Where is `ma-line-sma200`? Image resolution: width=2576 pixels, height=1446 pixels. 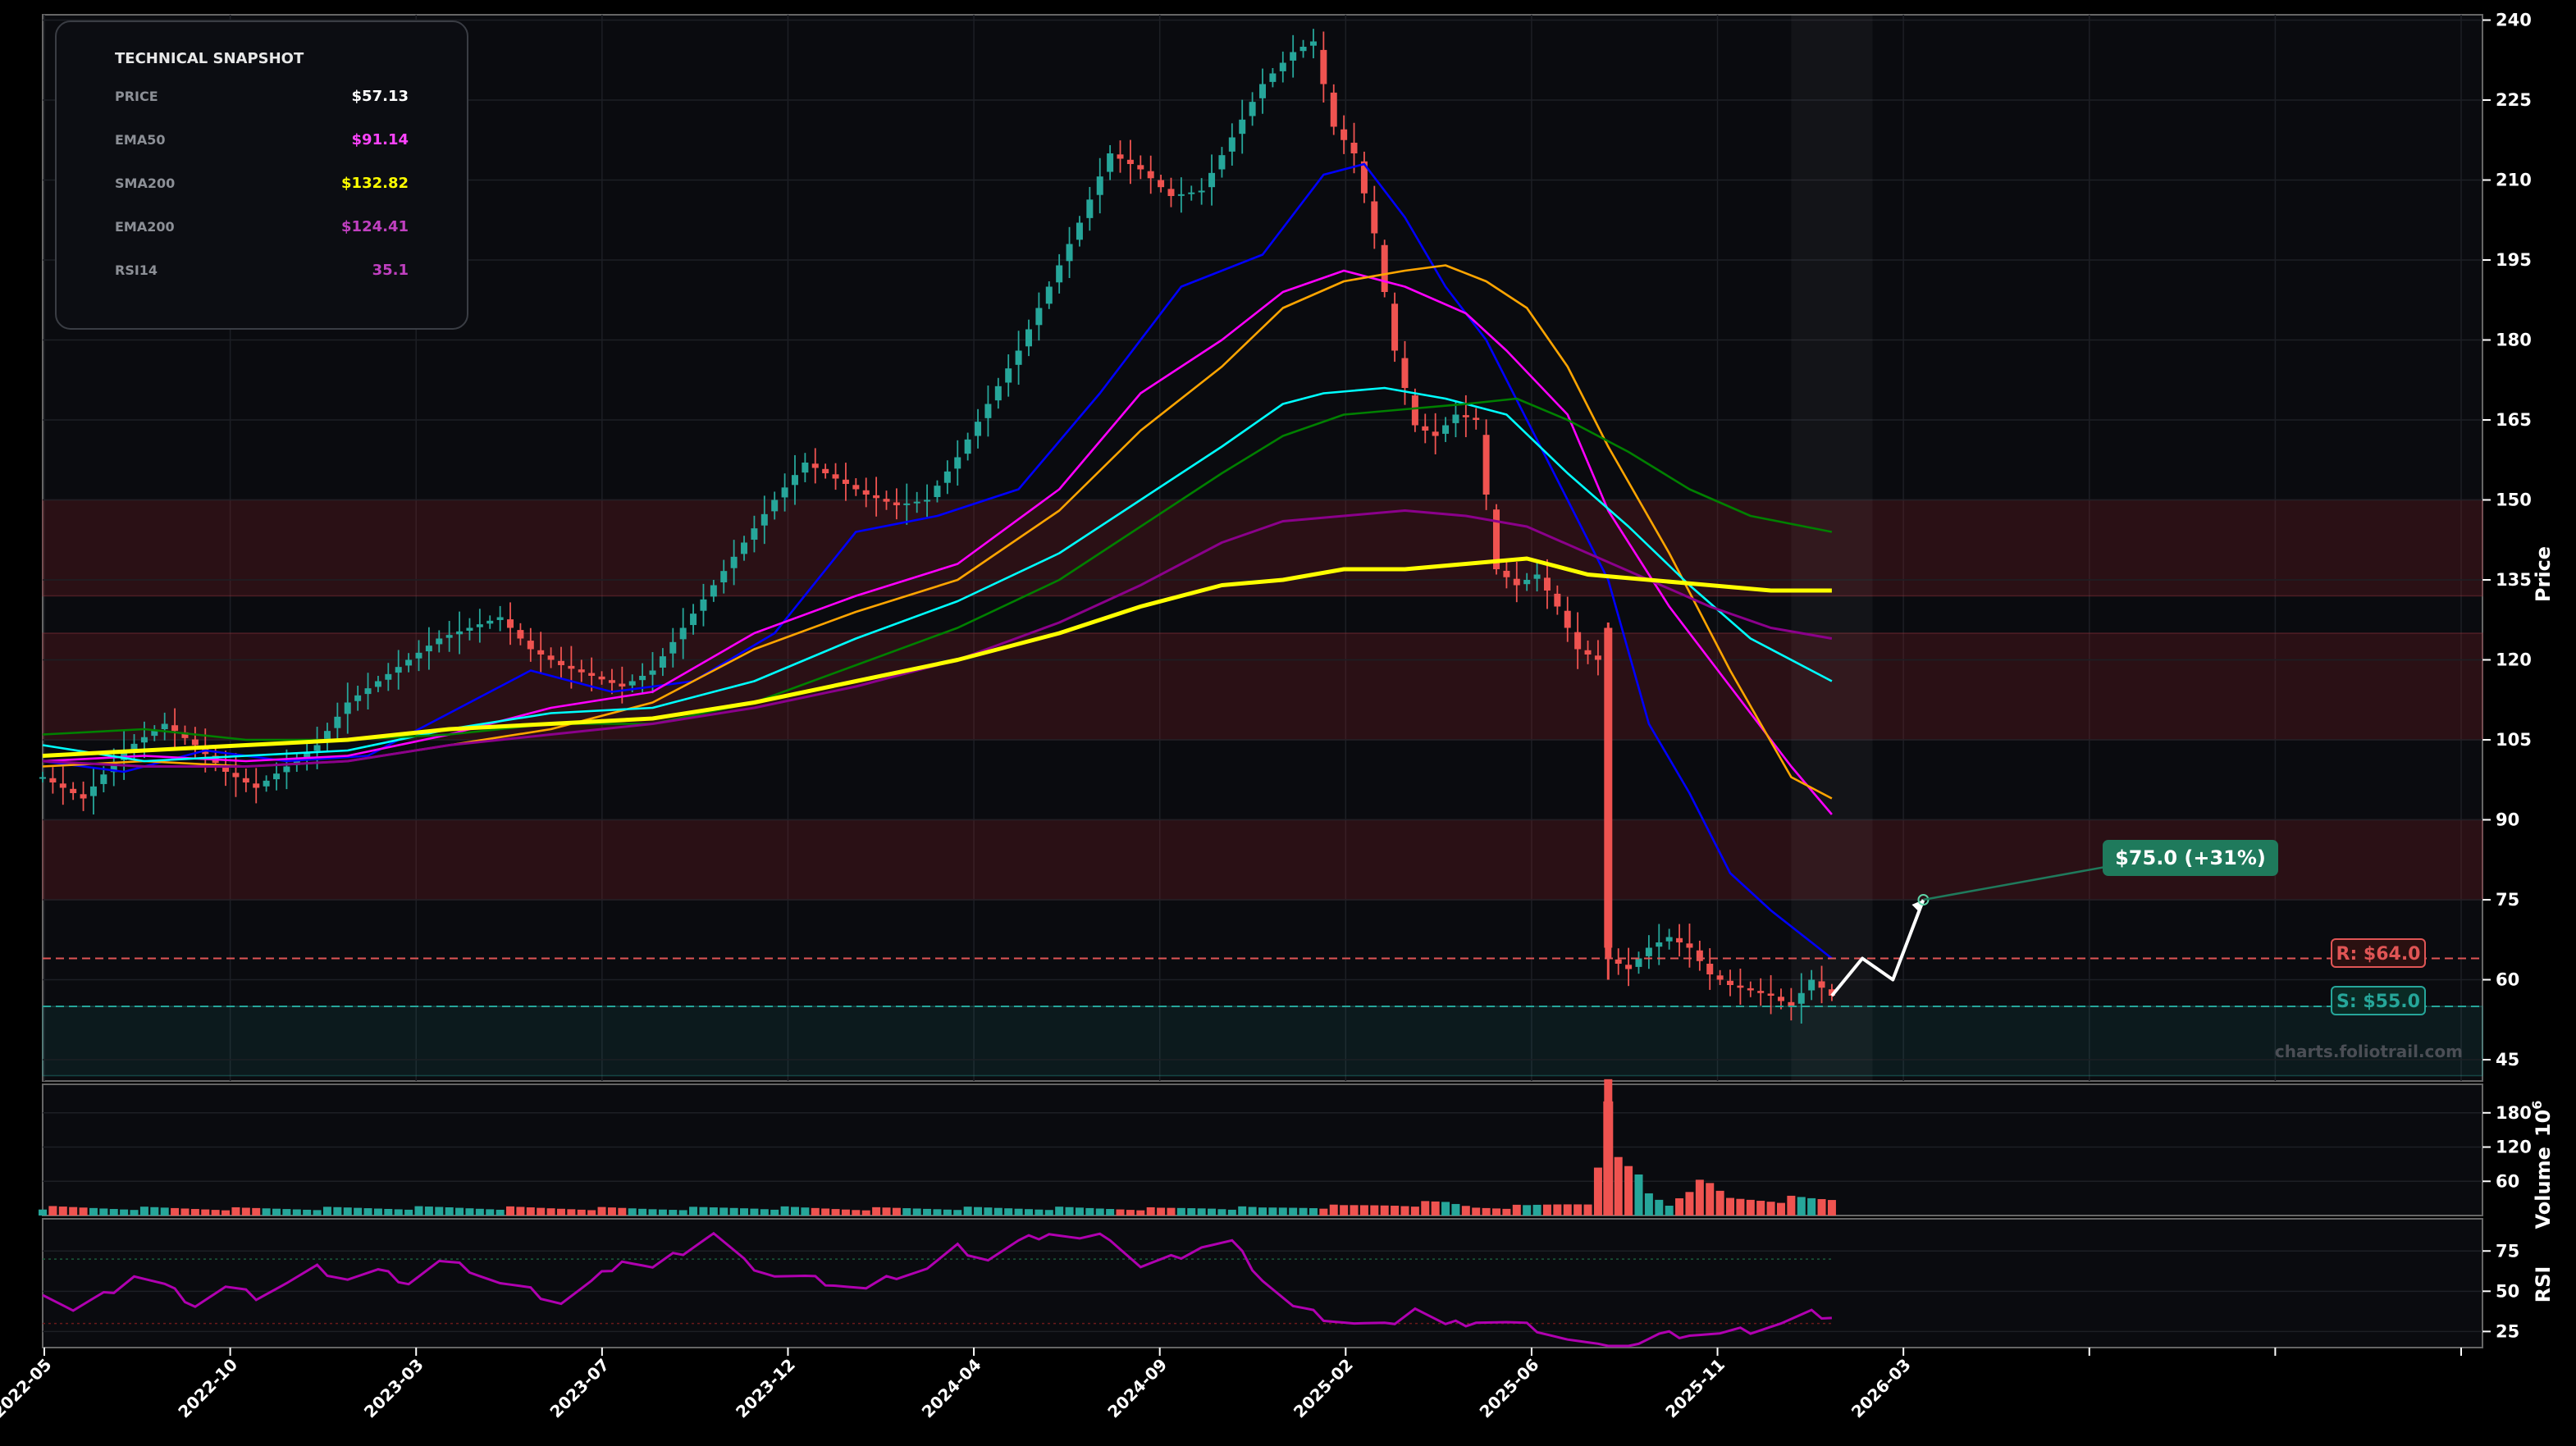 ma-line-sma200 is located at coordinates (937, 657).